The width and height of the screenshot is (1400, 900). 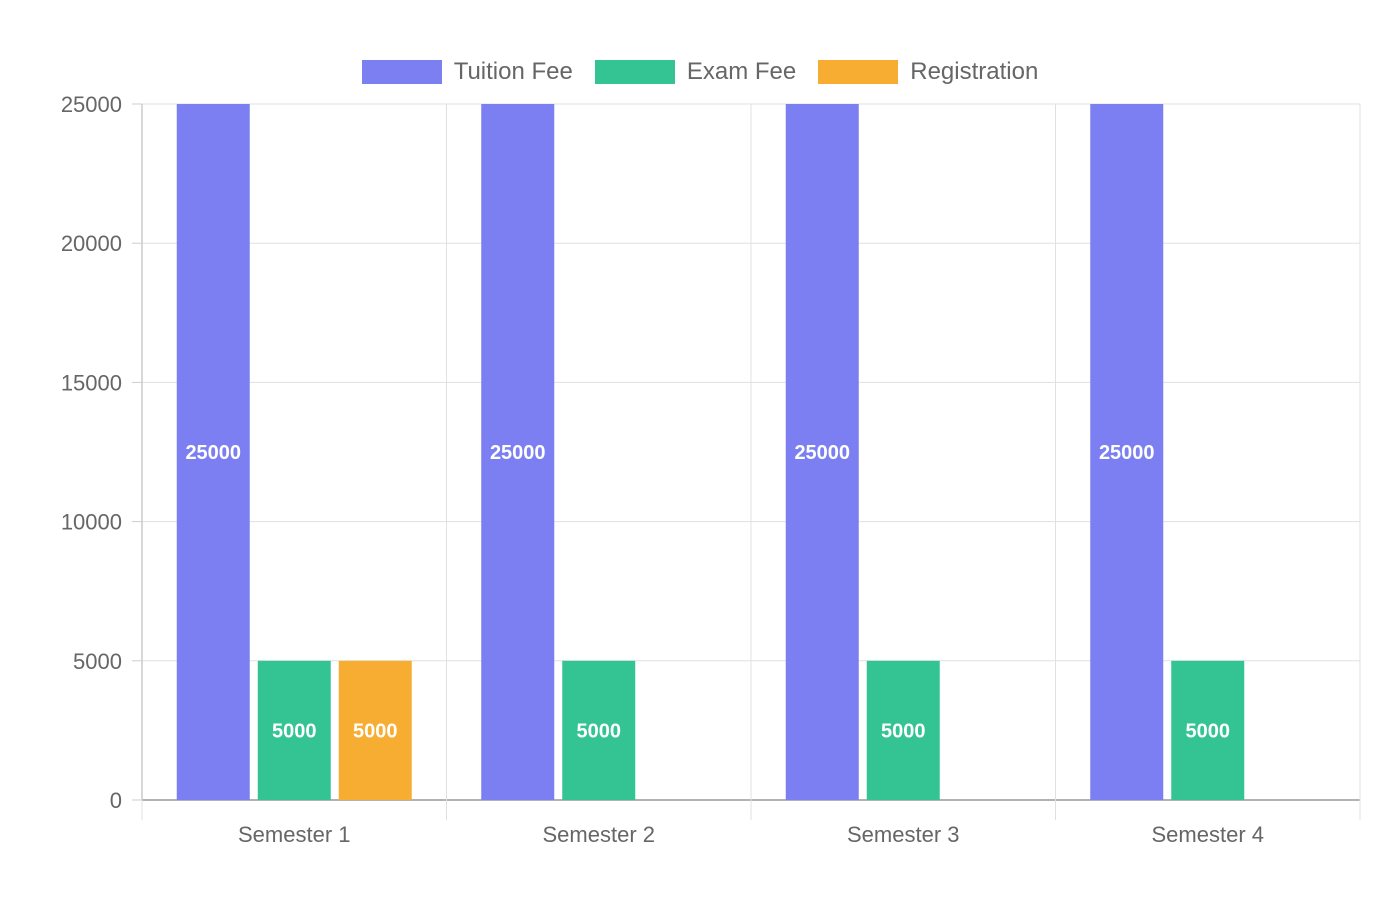 I want to click on data-label-exam-fee-semester-1: 5000, so click(x=294, y=731).